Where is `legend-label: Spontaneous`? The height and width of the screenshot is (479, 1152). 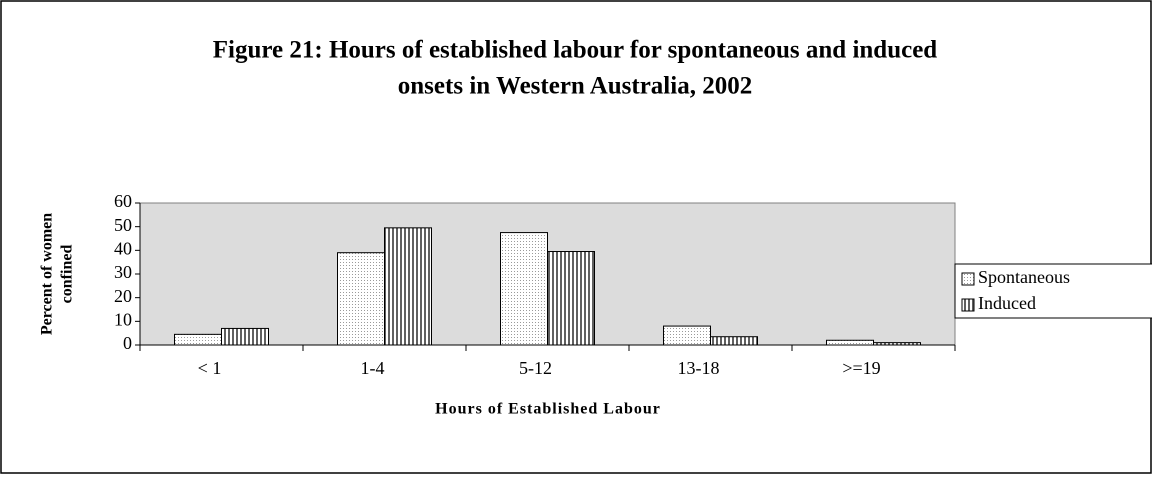
legend-label: Spontaneous is located at coordinates (1024, 277).